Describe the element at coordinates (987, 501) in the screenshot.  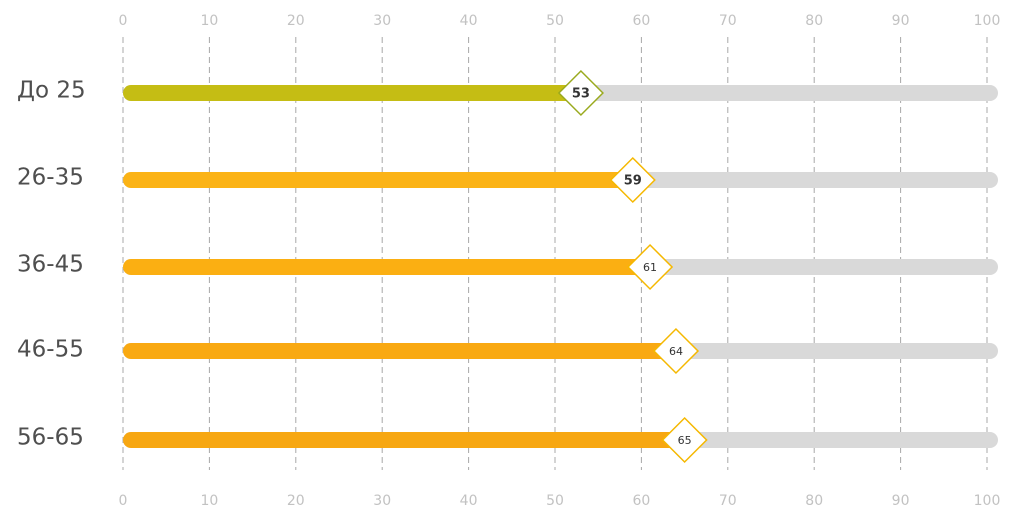
I see `x-tick-label-bottom-100: 100` at that location.